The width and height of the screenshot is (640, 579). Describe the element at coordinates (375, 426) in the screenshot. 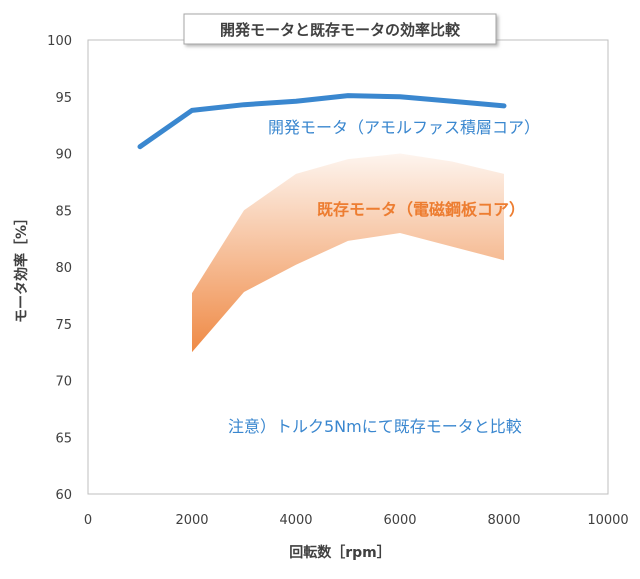

I see `annotation: 注意）トルク5Nmにて既存モータと比較` at that location.